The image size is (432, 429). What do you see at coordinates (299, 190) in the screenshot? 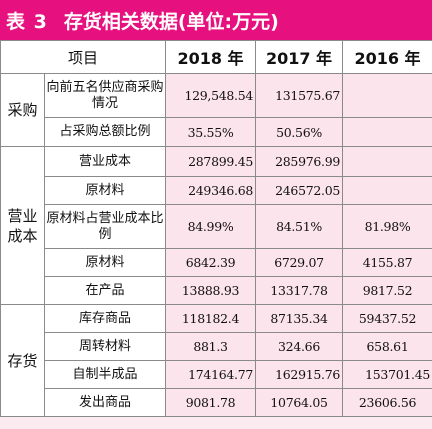
I see `value-cell: 246572.05` at bounding box center [299, 190].